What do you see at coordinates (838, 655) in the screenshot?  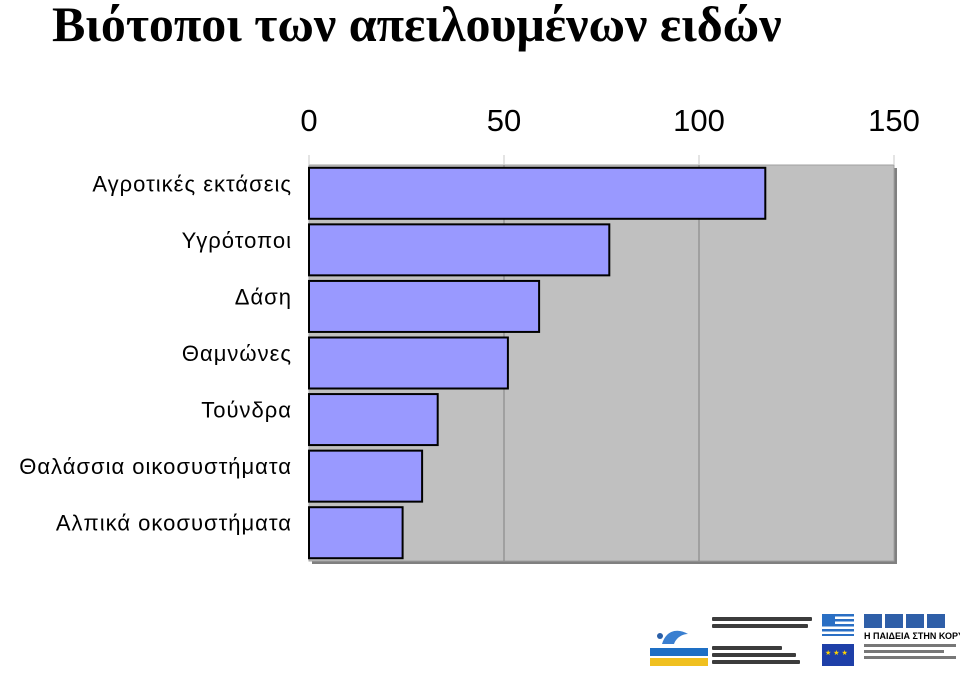 I see `eu-flag-icon` at bounding box center [838, 655].